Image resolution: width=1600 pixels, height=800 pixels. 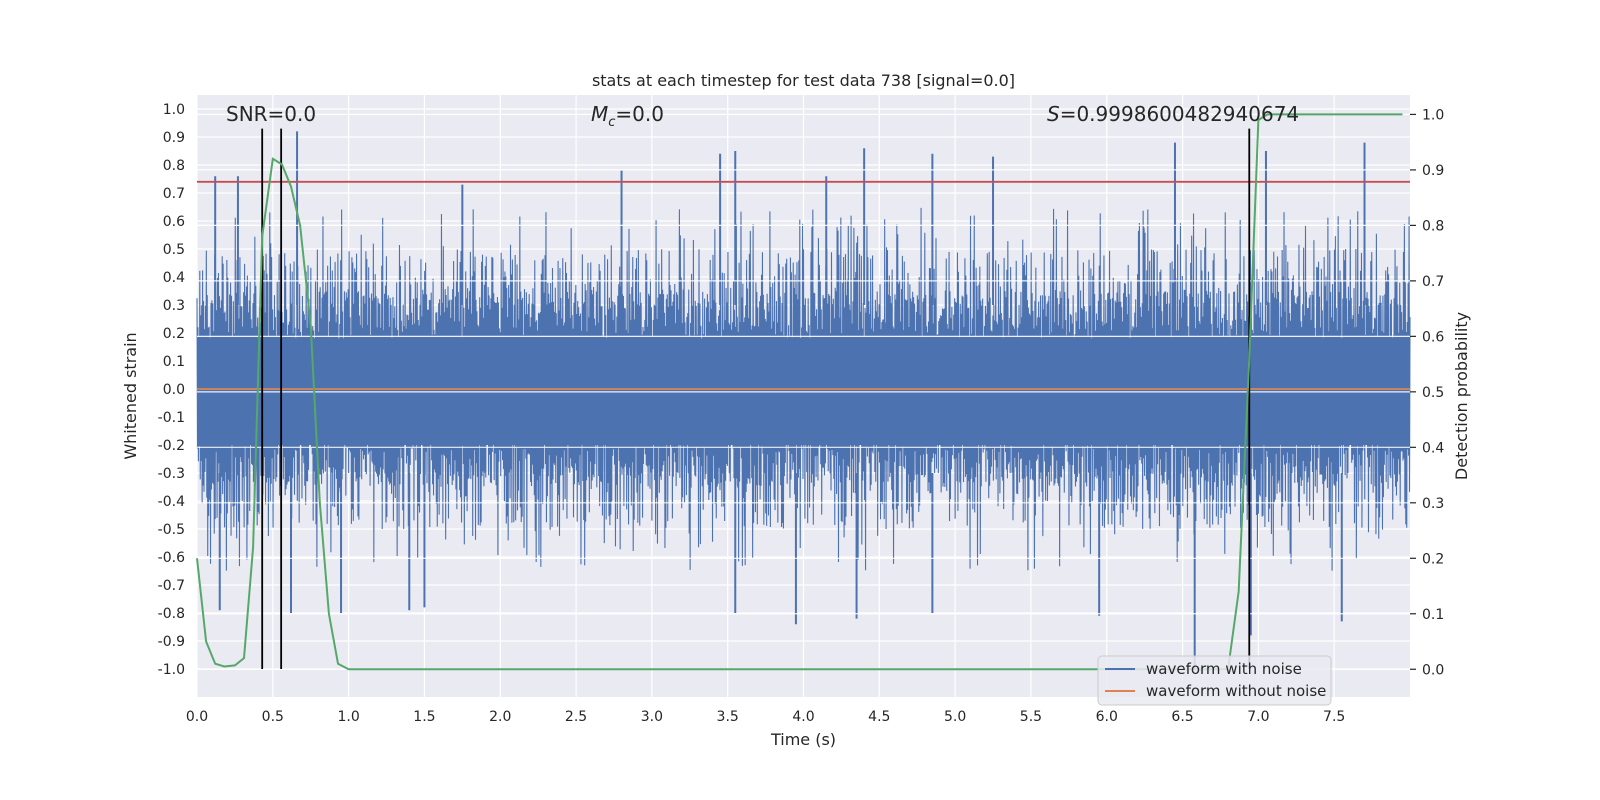 What do you see at coordinates (1236, 691) in the screenshot?
I see `legend-label-clean: waveform without noise` at bounding box center [1236, 691].